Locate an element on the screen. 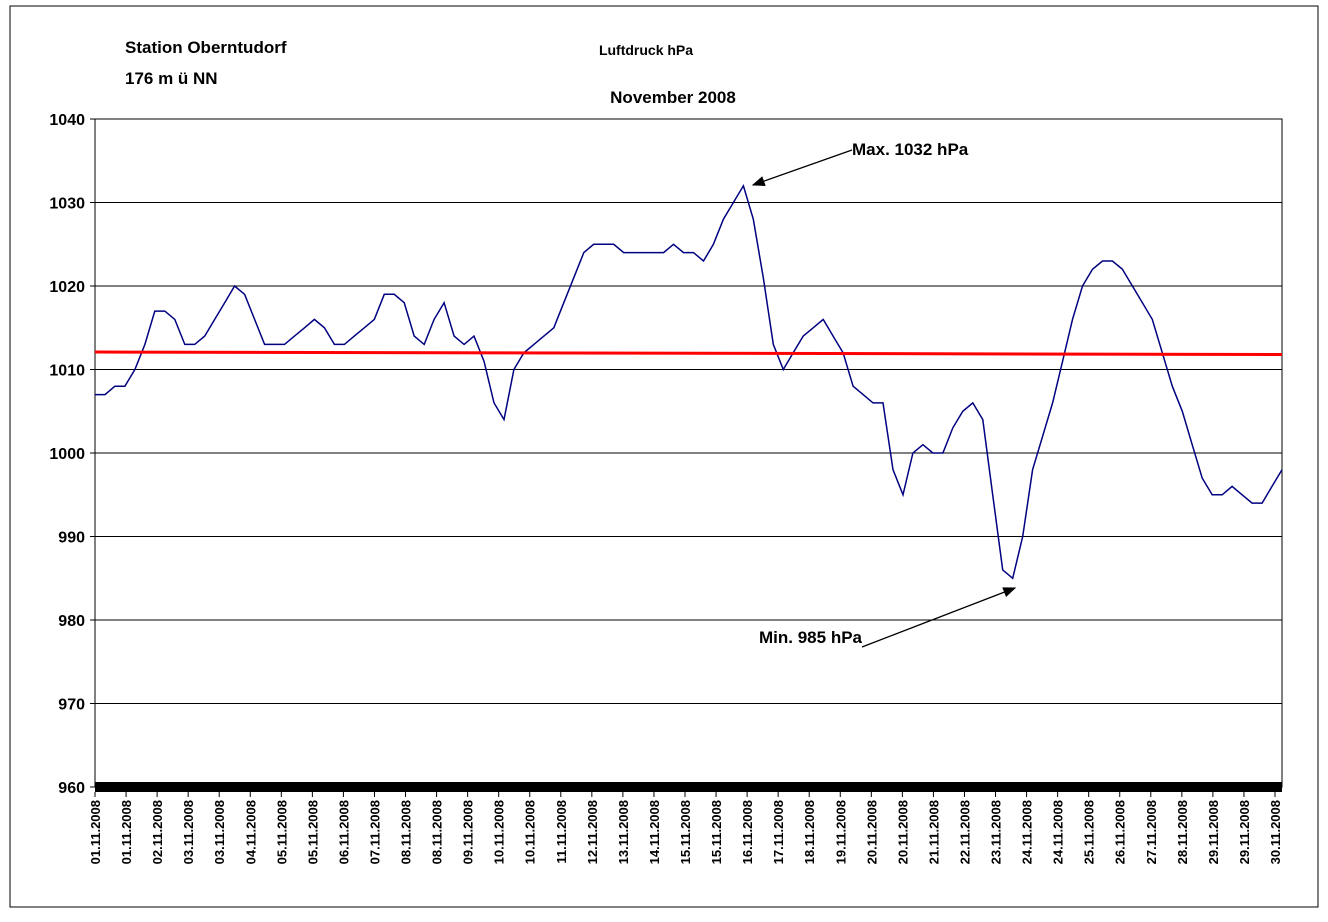 The image size is (1328, 922). y-tick-label: 960 is located at coordinates (71, 788).